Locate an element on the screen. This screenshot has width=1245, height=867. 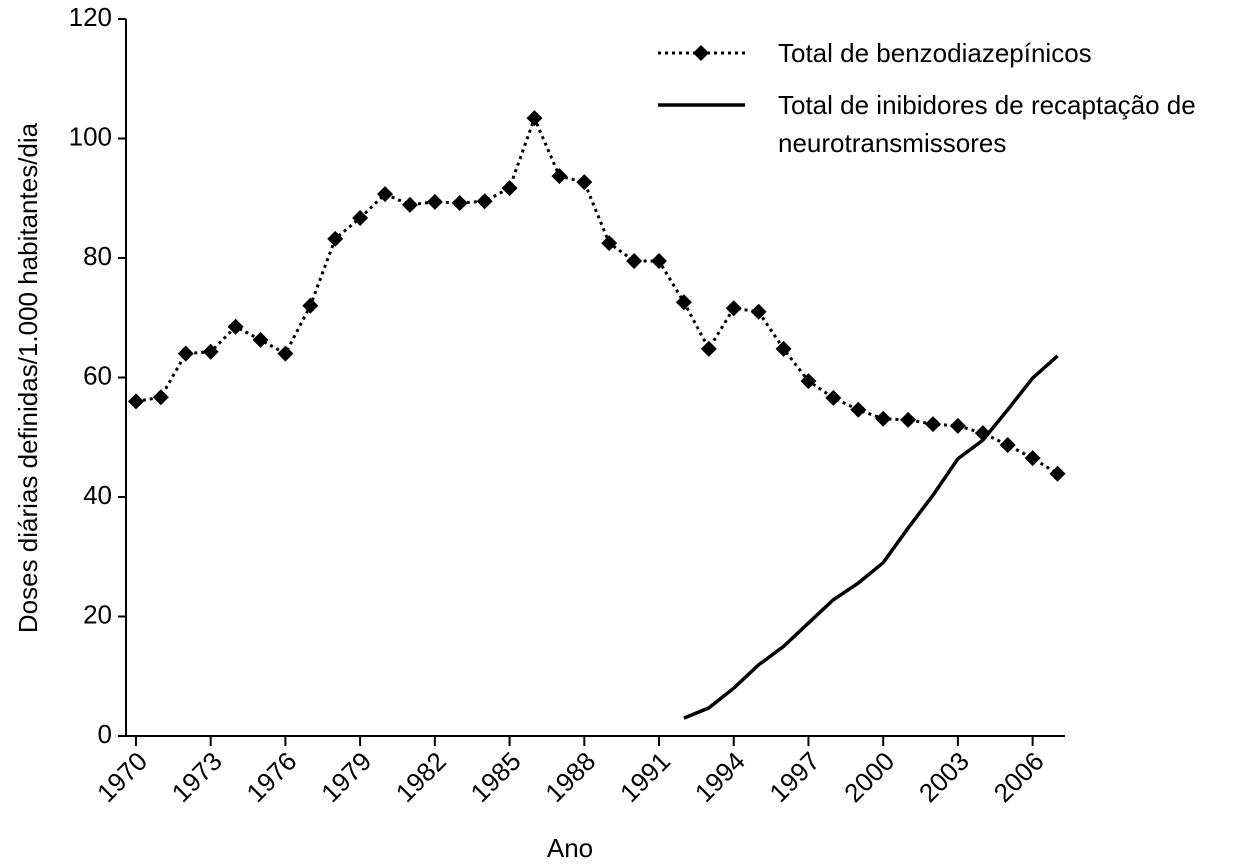
x-tick-label: 1973 is located at coordinates (197, 777).